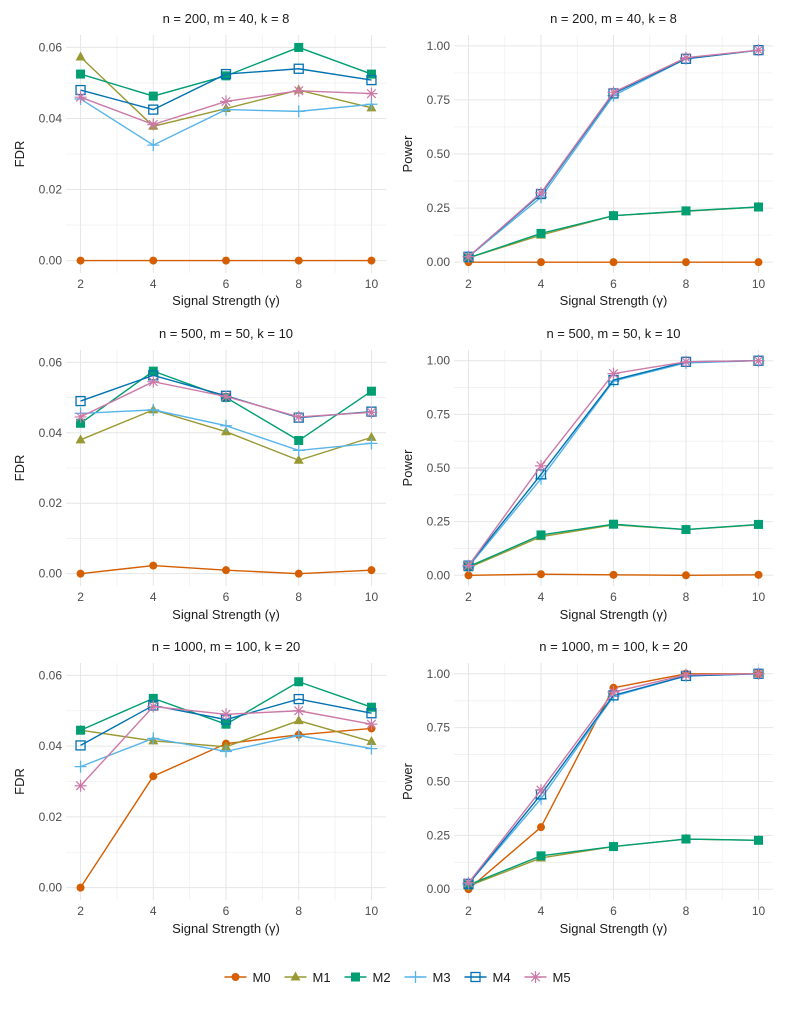  I want to click on y-tick-label: 0.02, so click(51, 190).